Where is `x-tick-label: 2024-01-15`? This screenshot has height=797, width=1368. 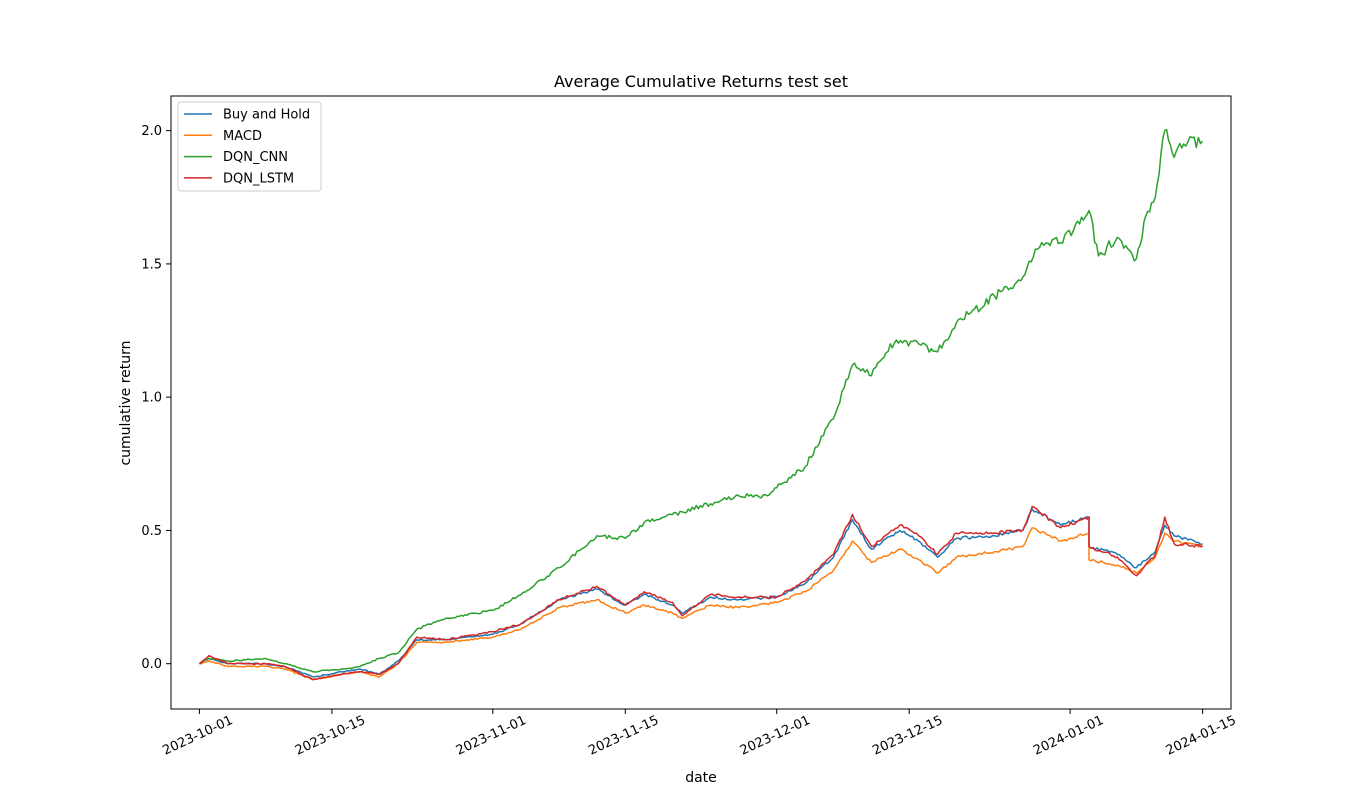
x-tick-label: 2024-01-15 is located at coordinates (1201, 736).